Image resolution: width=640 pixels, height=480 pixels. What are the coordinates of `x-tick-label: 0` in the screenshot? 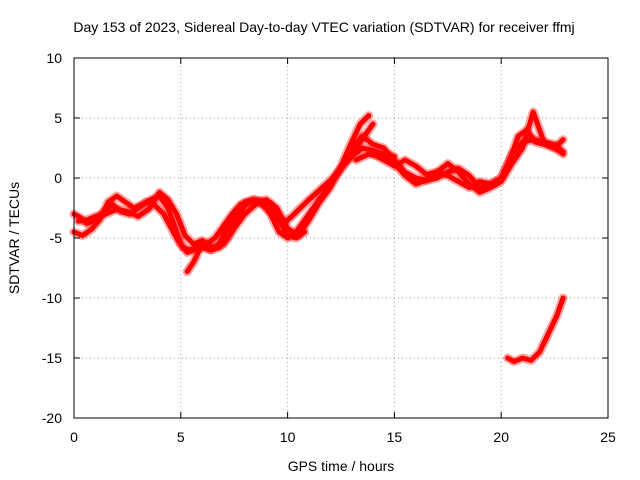 It's located at (74, 437).